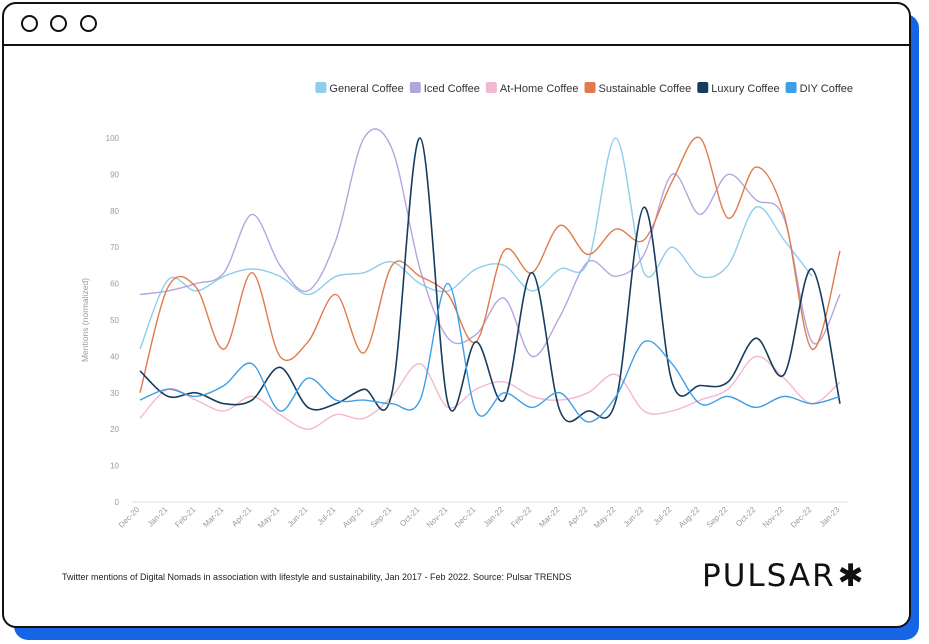 This screenshot has height=644, width=929. I want to click on legend-label: Iced Coffee, so click(452, 89).